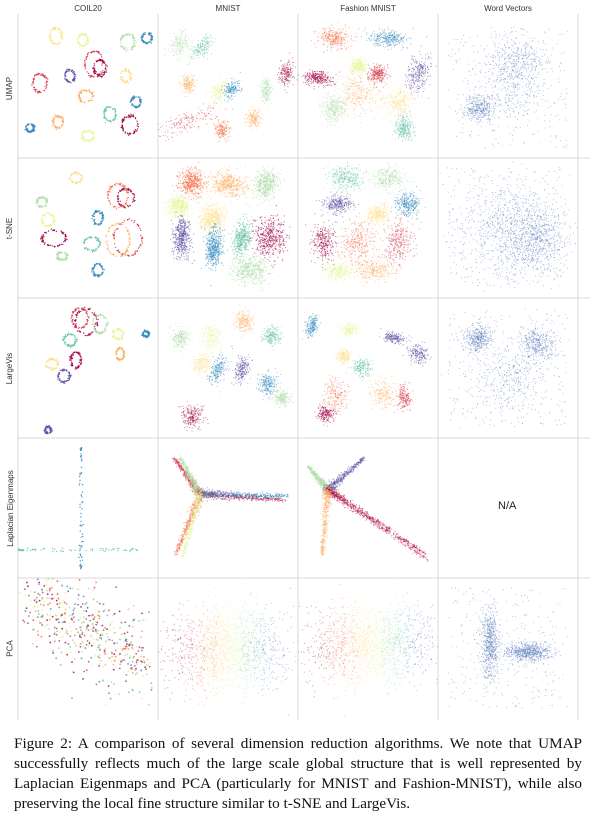 This screenshot has width=599, height=838. What do you see at coordinates (230, 368) in the screenshot?
I see `panel-largevis-mnist` at bounding box center [230, 368].